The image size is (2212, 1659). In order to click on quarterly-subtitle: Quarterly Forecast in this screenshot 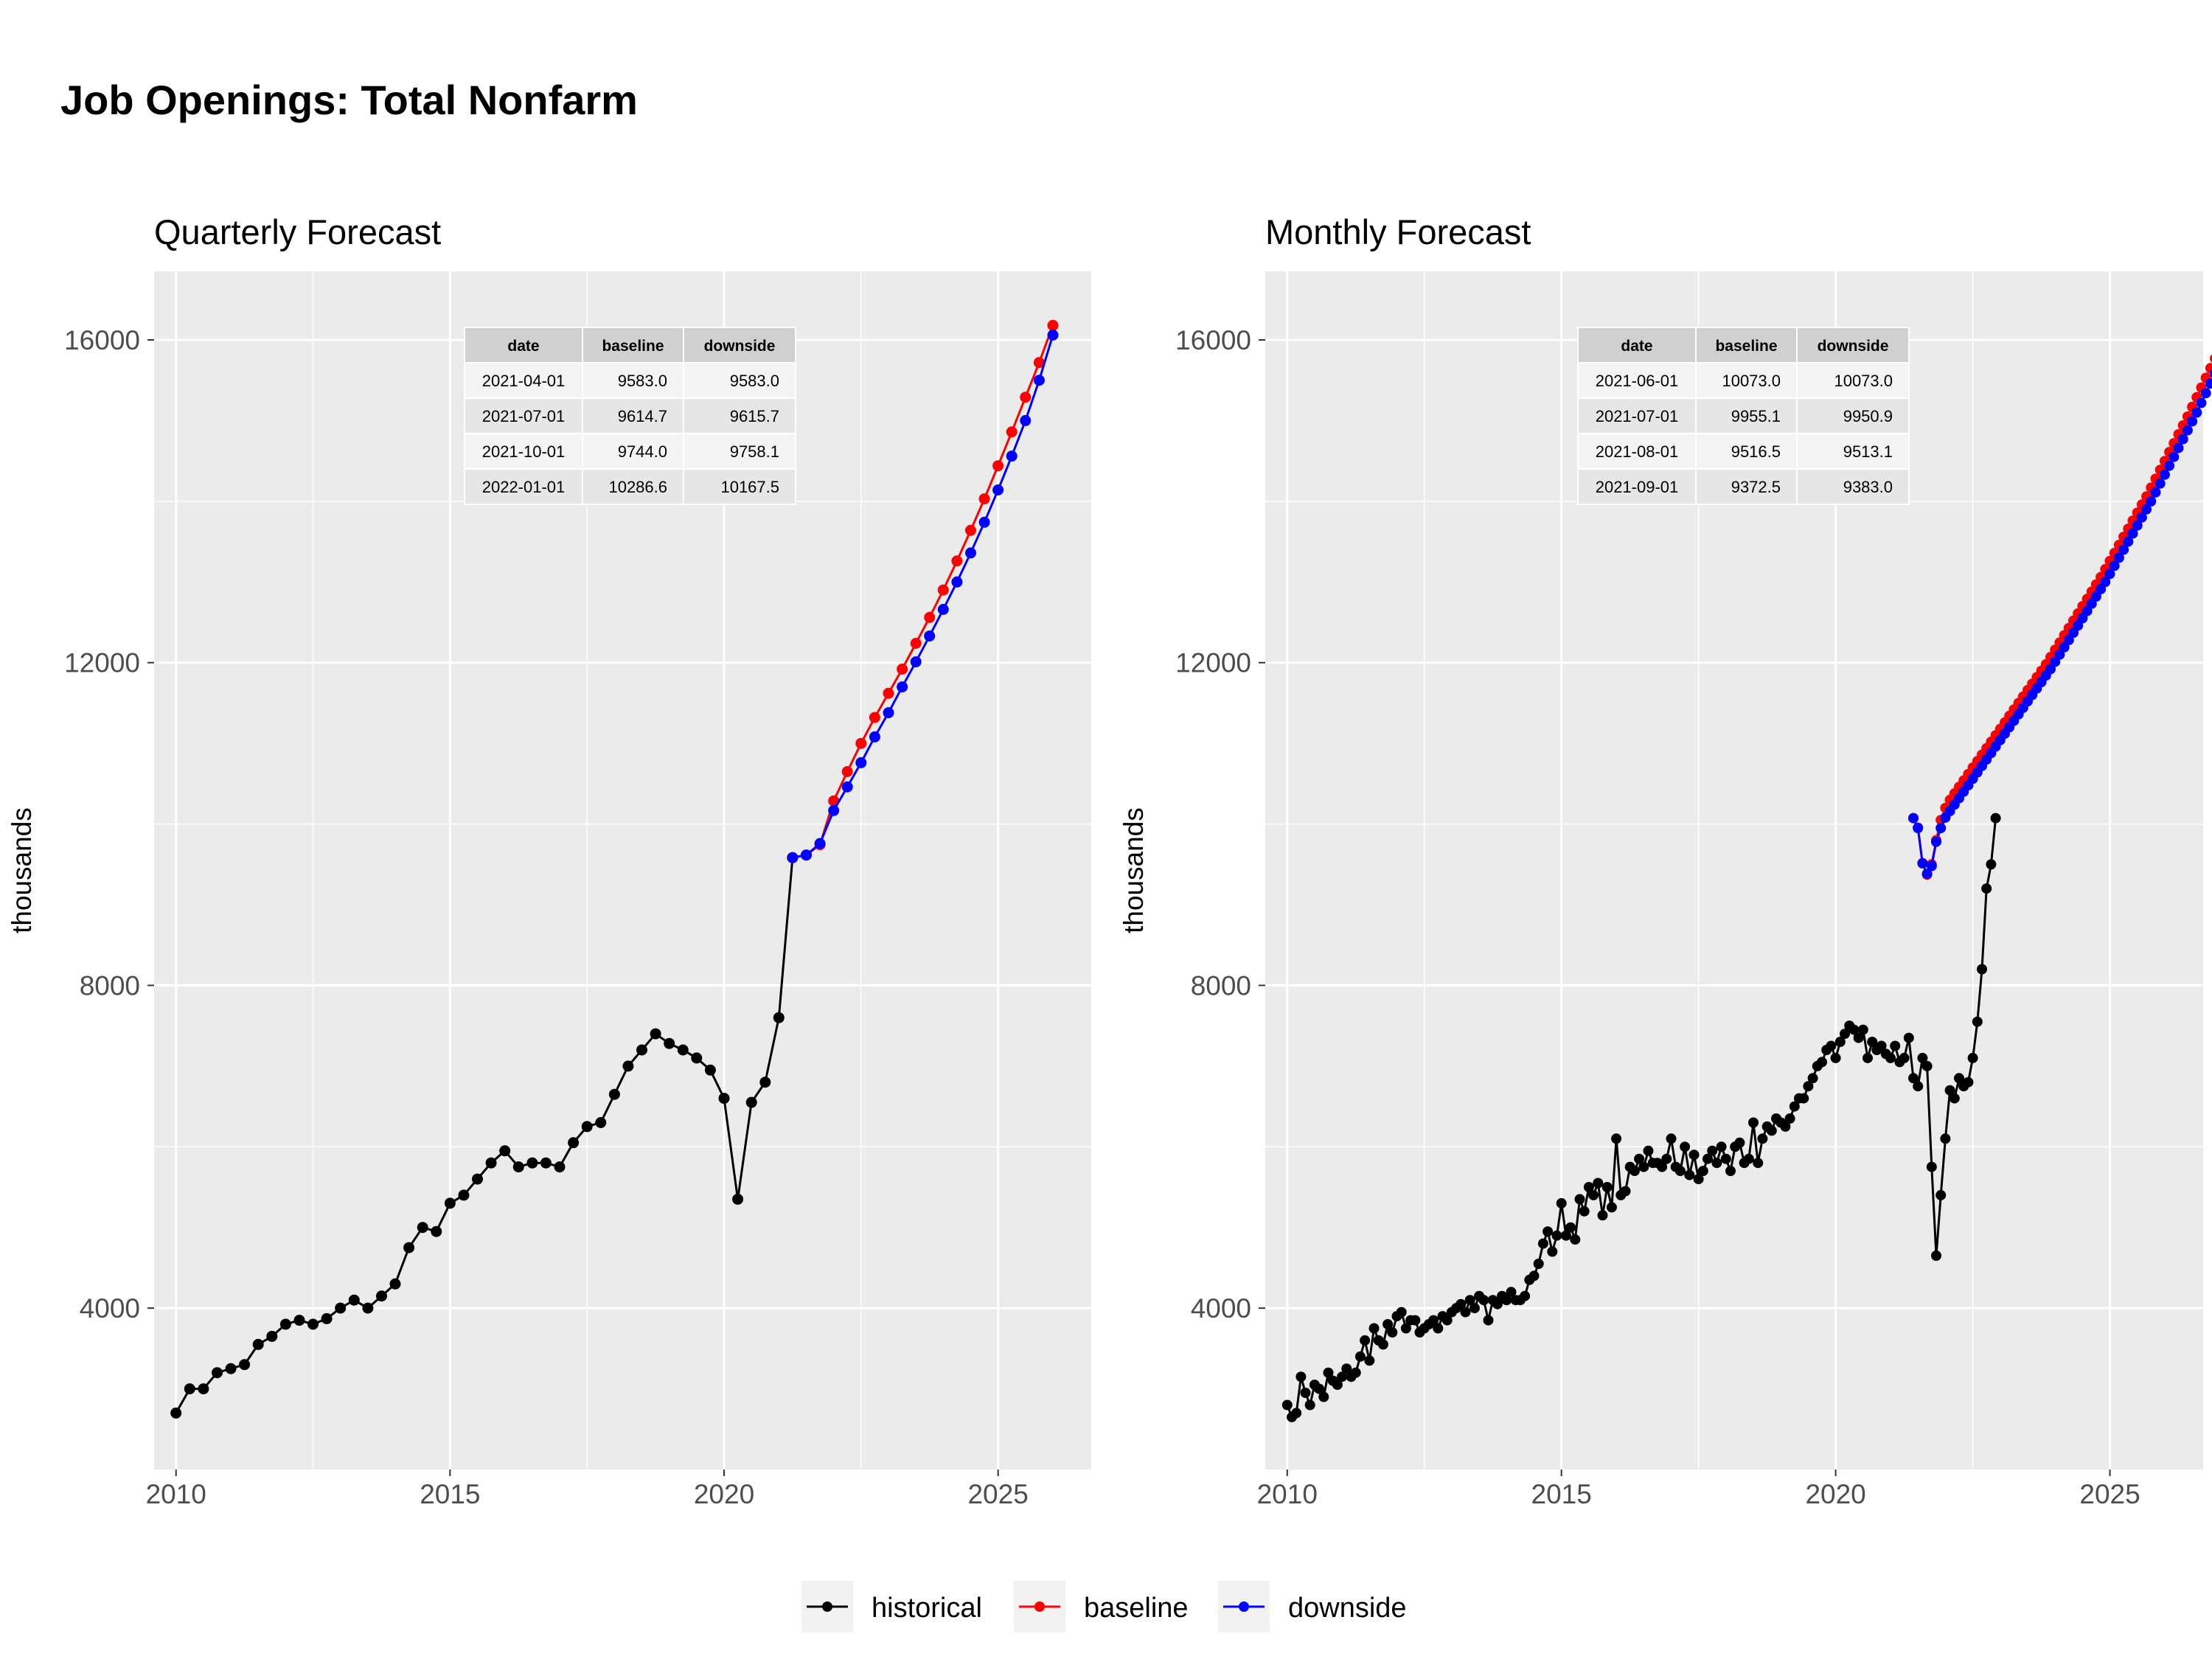, I will do `click(297, 231)`.